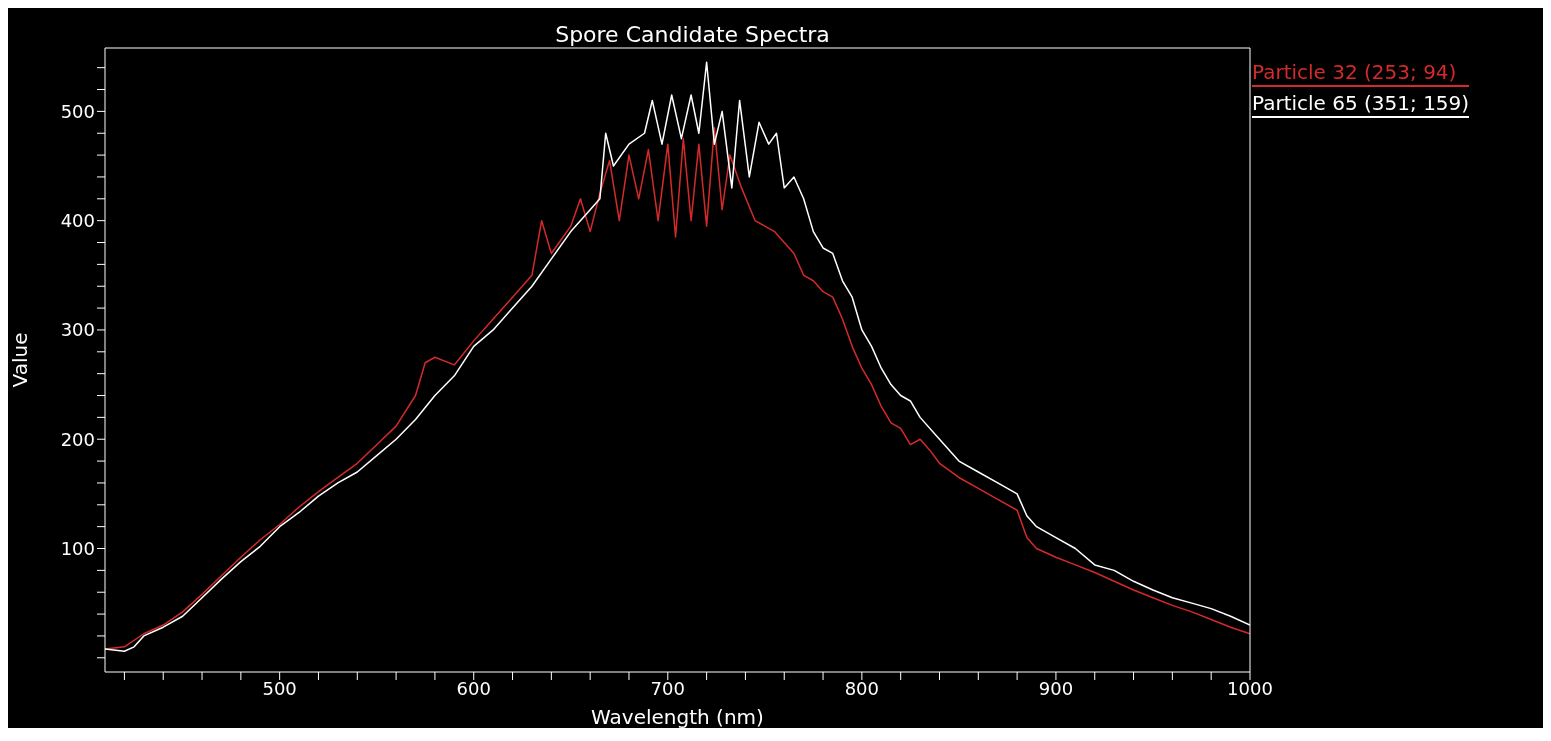 The width and height of the screenshot is (1551, 741). What do you see at coordinates (20, 360) in the screenshot?
I see `y-axis-title: Value` at bounding box center [20, 360].